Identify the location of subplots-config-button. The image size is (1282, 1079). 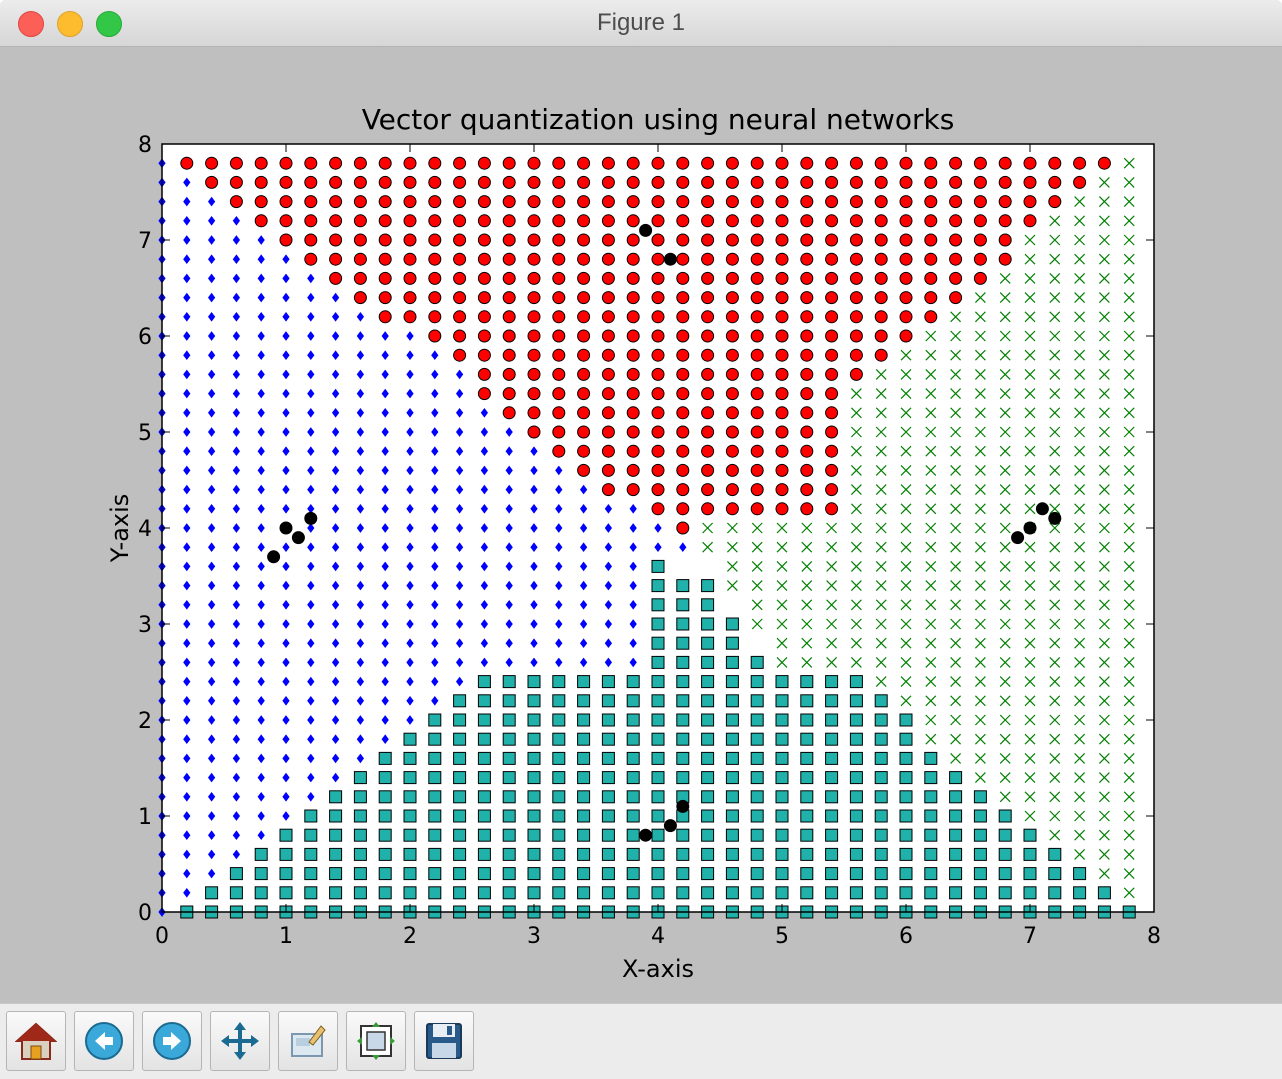
(376, 1041).